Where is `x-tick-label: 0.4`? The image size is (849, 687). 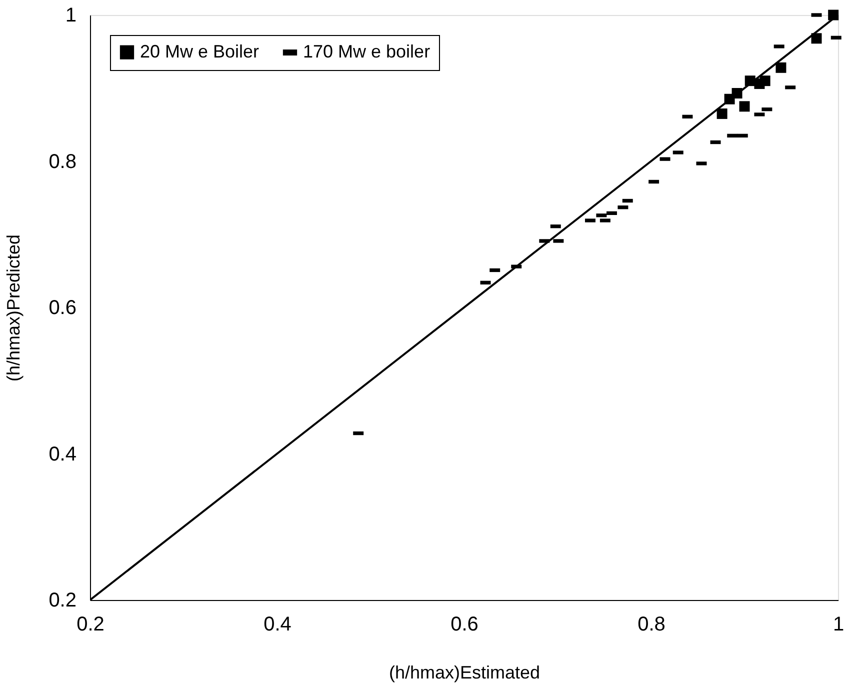
x-tick-label: 0.4 is located at coordinates (278, 625).